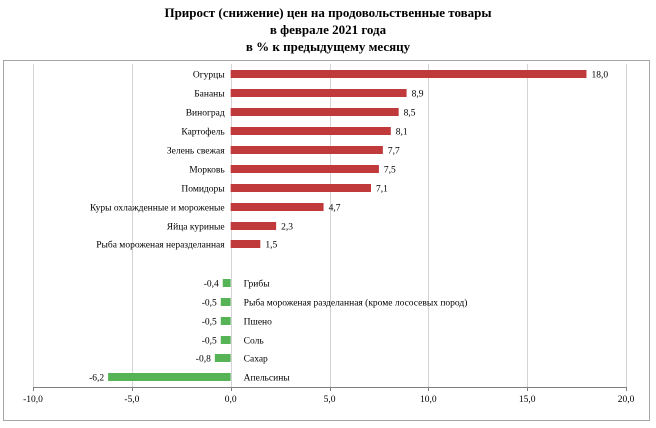  What do you see at coordinates (527, 400) in the screenshot?
I see `x-tick-label: 15,0` at bounding box center [527, 400].